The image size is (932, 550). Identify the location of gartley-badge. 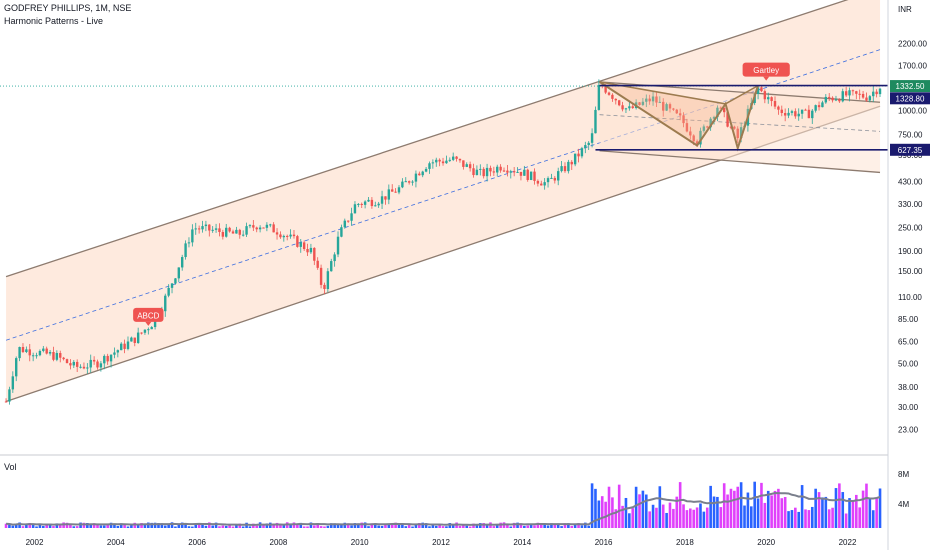
(766, 69).